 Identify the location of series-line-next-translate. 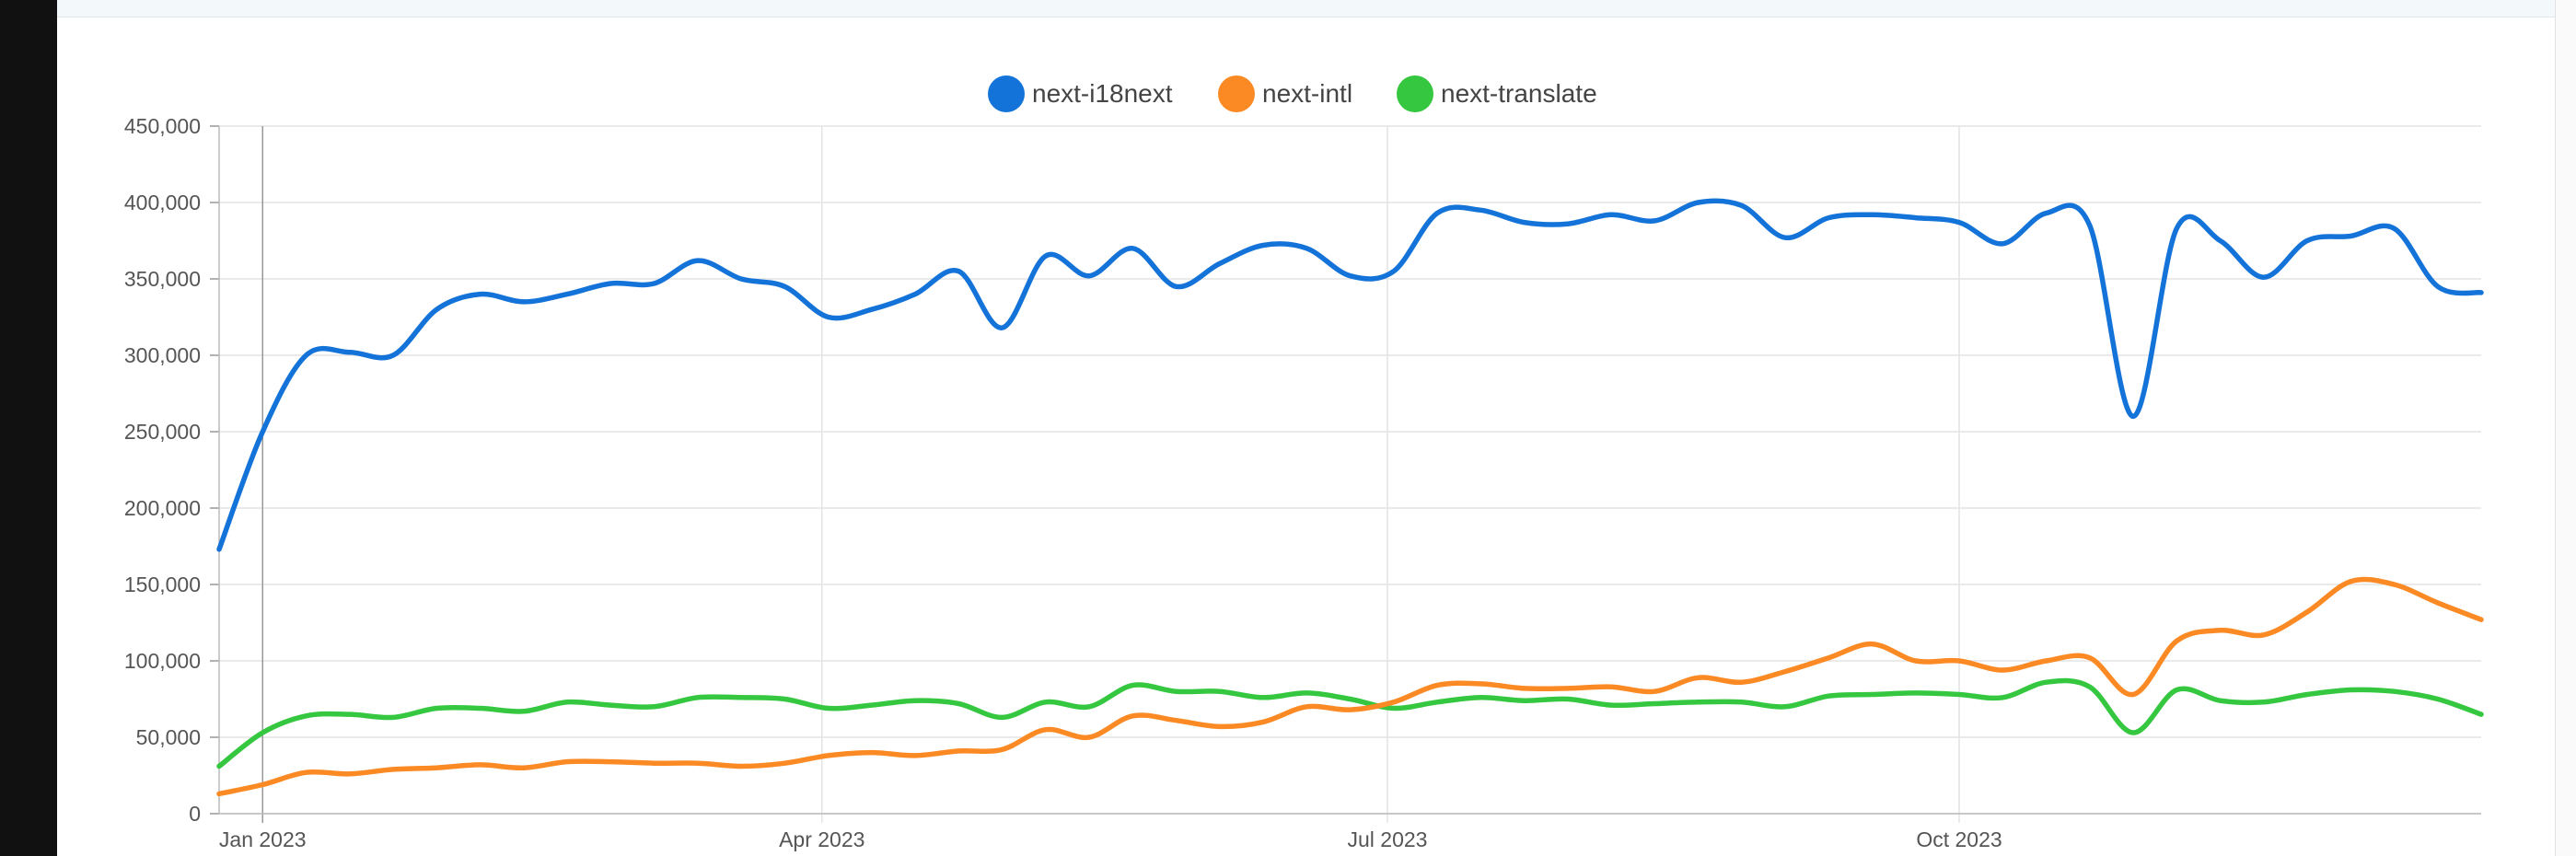
(1350, 723).